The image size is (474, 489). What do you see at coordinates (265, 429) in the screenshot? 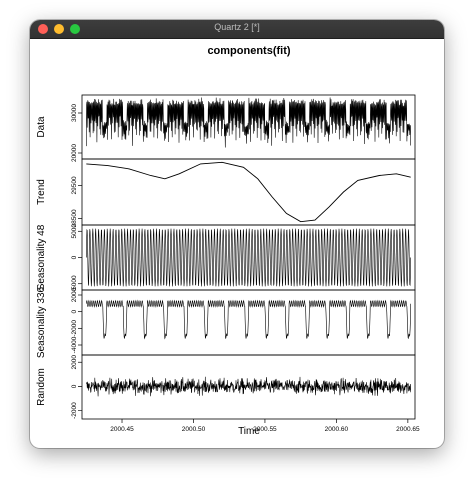
I see `x-tick-label: 2000.55` at bounding box center [265, 429].